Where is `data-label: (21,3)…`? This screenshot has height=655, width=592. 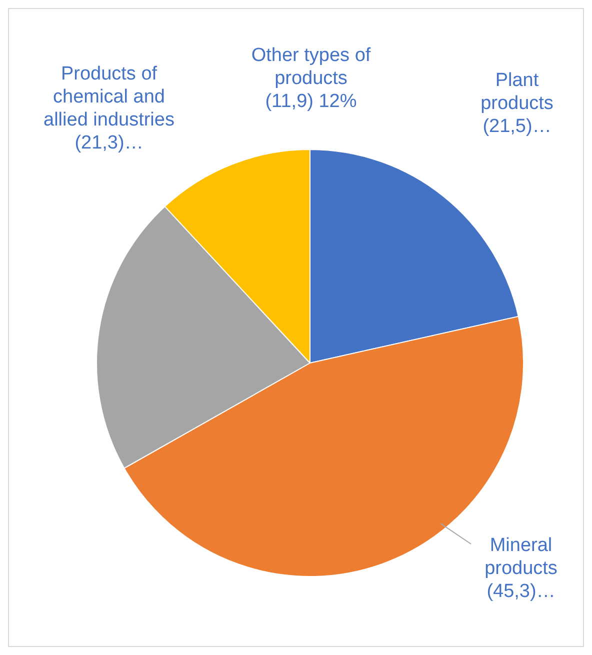
data-label: (21,3)… is located at coordinates (109, 143).